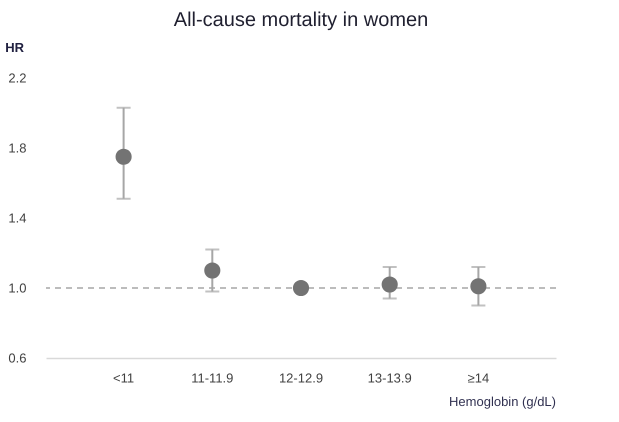 The image size is (619, 422). Describe the element at coordinates (17, 148) in the screenshot. I see `y-tick-label: 1.8` at that location.